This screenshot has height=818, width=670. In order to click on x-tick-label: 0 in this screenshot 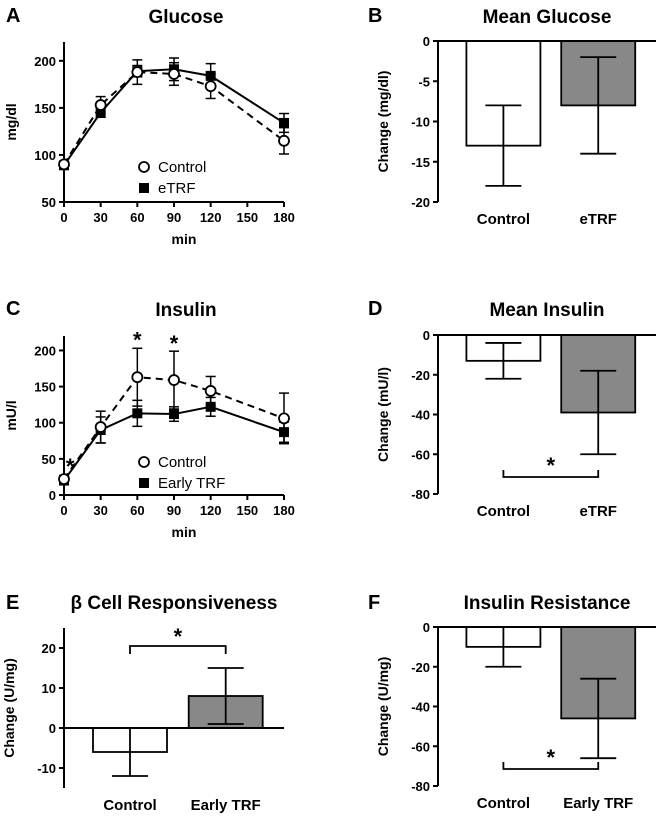, I will do `click(63, 510)`.